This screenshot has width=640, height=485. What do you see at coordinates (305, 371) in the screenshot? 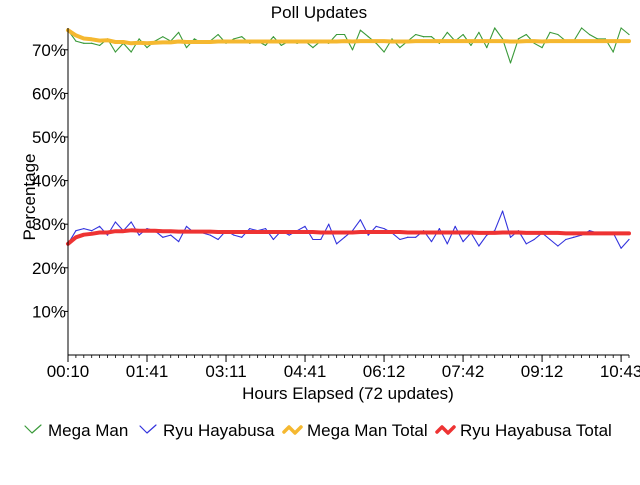
I see `x-tick-label: 04:41` at bounding box center [305, 371].